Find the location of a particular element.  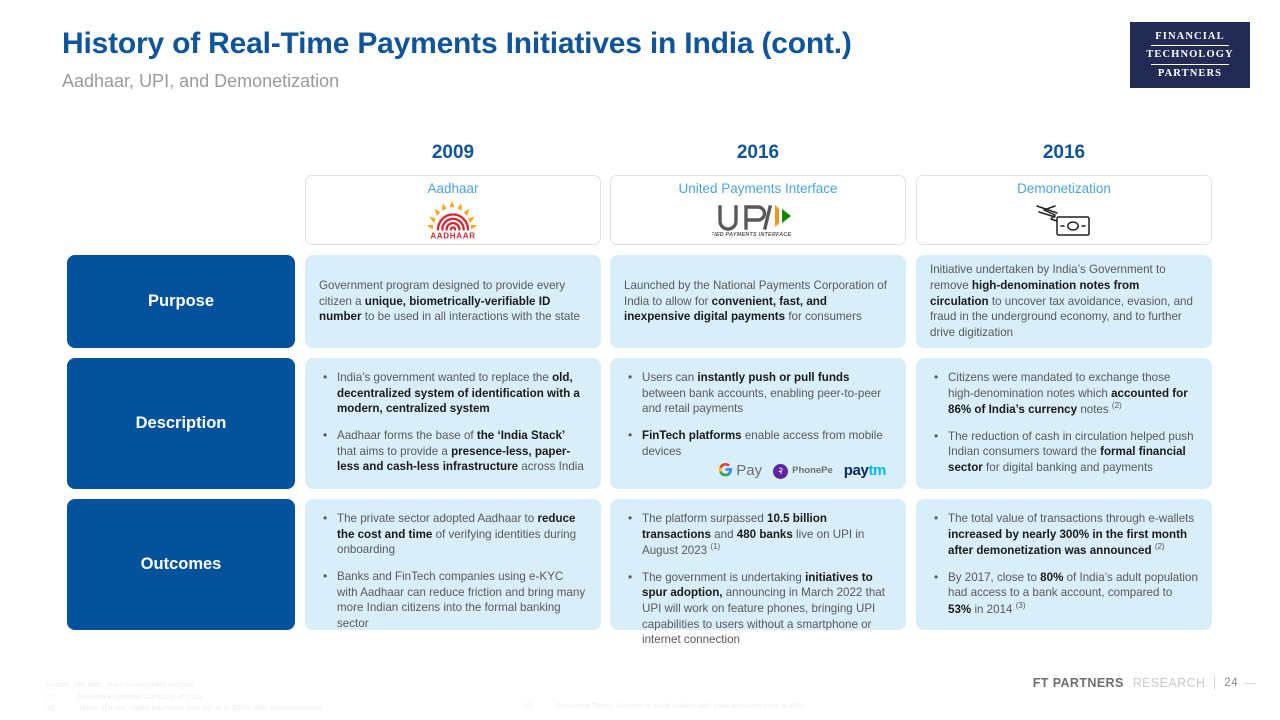

aadhaar-logo-icon: AADHAAR is located at coordinates (453, 220).